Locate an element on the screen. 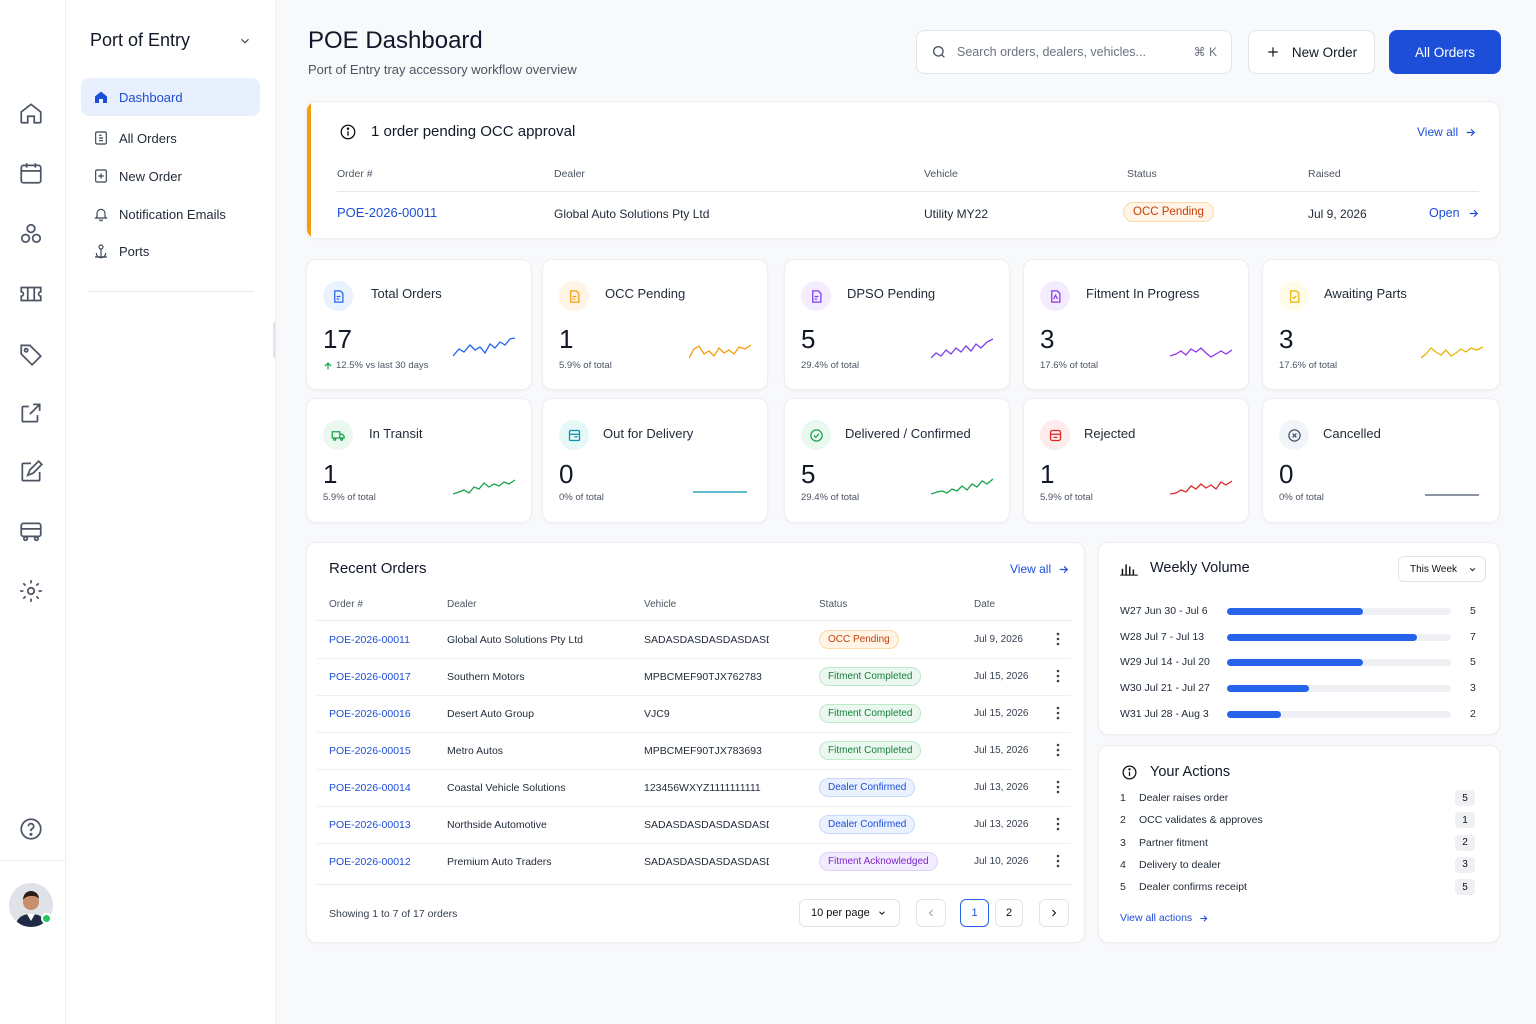 The image size is (1536, 1024). open-order-link: Open is located at coordinates (1454, 213).